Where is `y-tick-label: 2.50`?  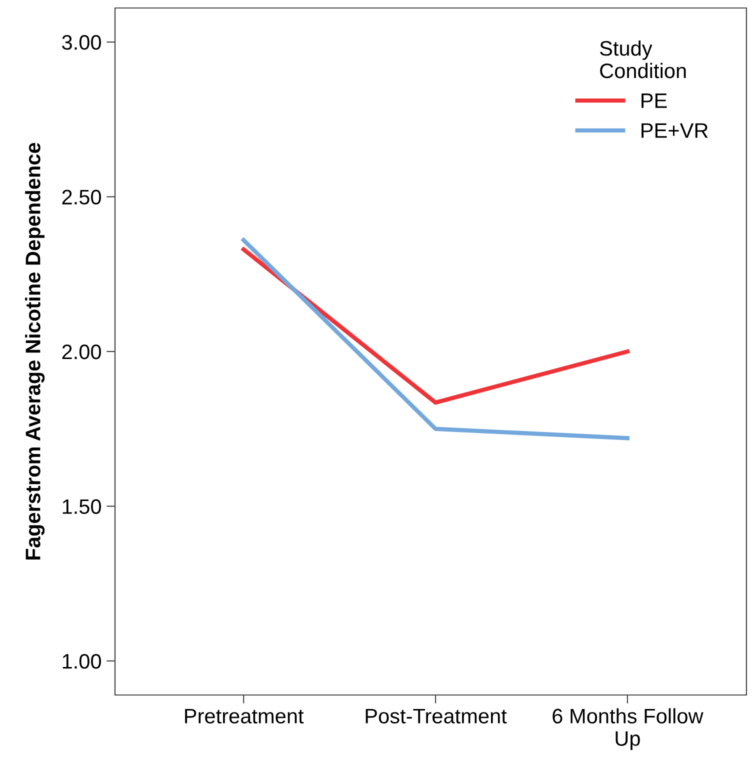
y-tick-label: 2.50 is located at coordinates (81, 197).